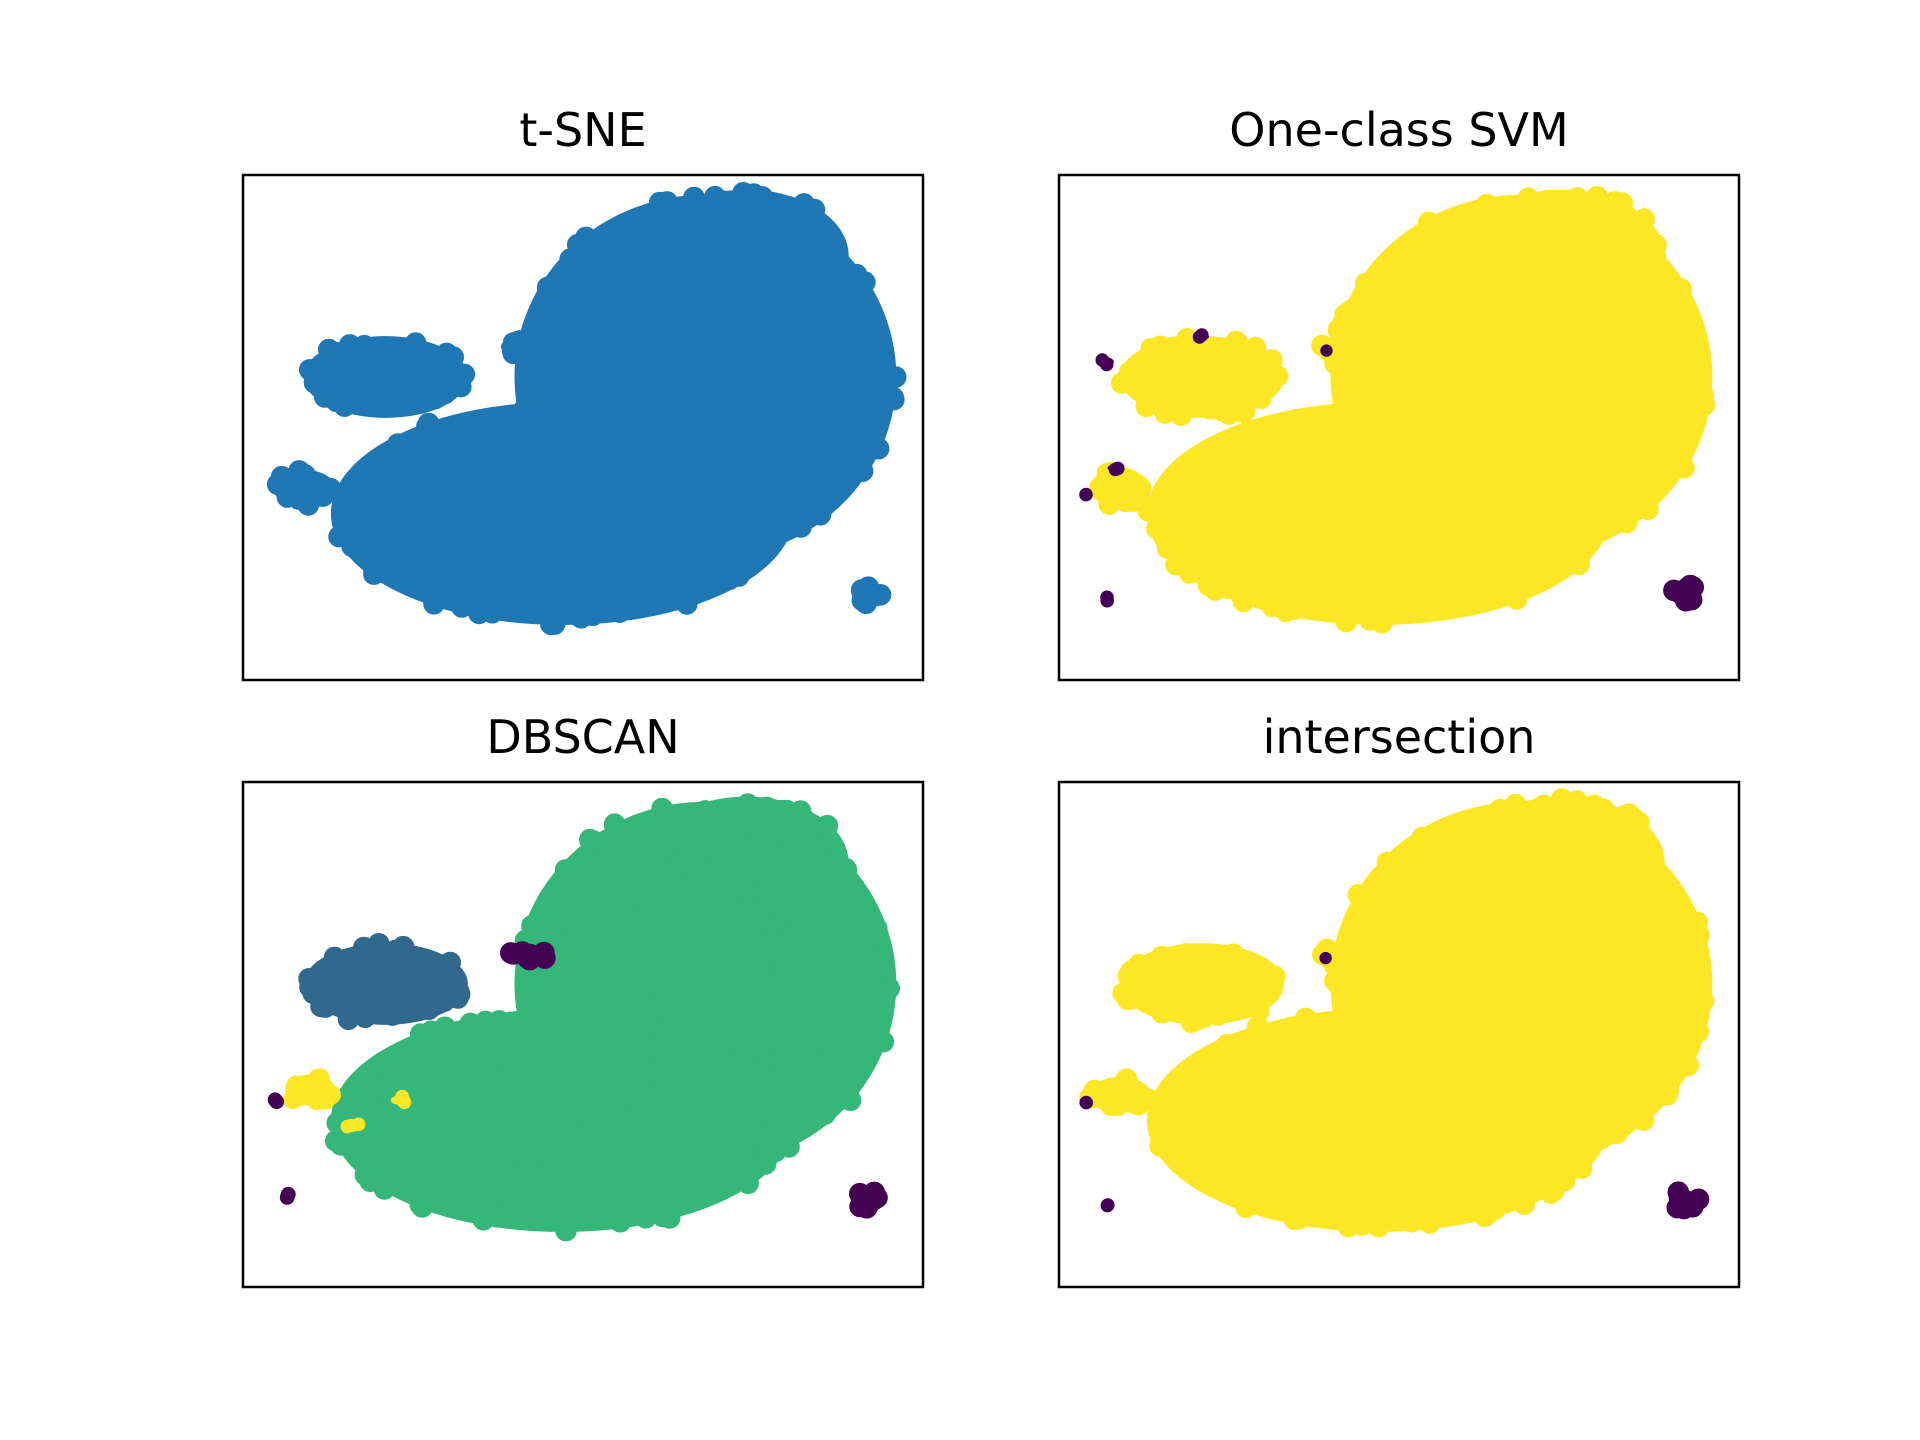 The width and height of the screenshot is (1920, 1440). I want to click on panel-intersection: intersection, so click(1399, 999).